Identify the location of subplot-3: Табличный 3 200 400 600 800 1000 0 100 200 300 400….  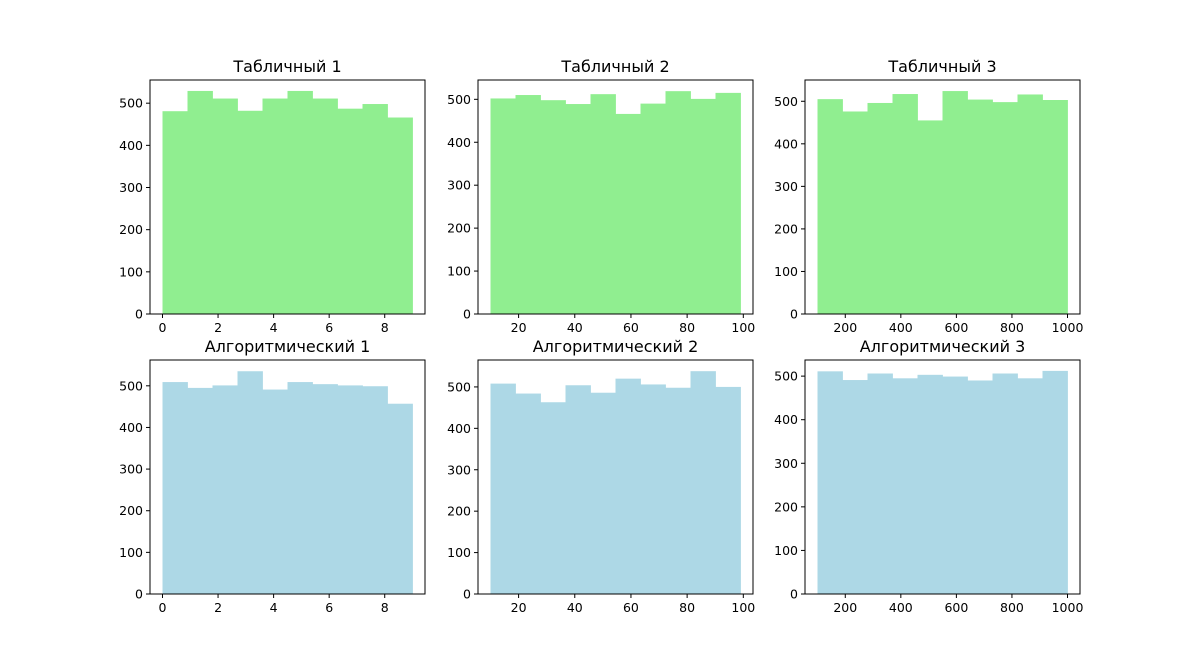
(928, 196).